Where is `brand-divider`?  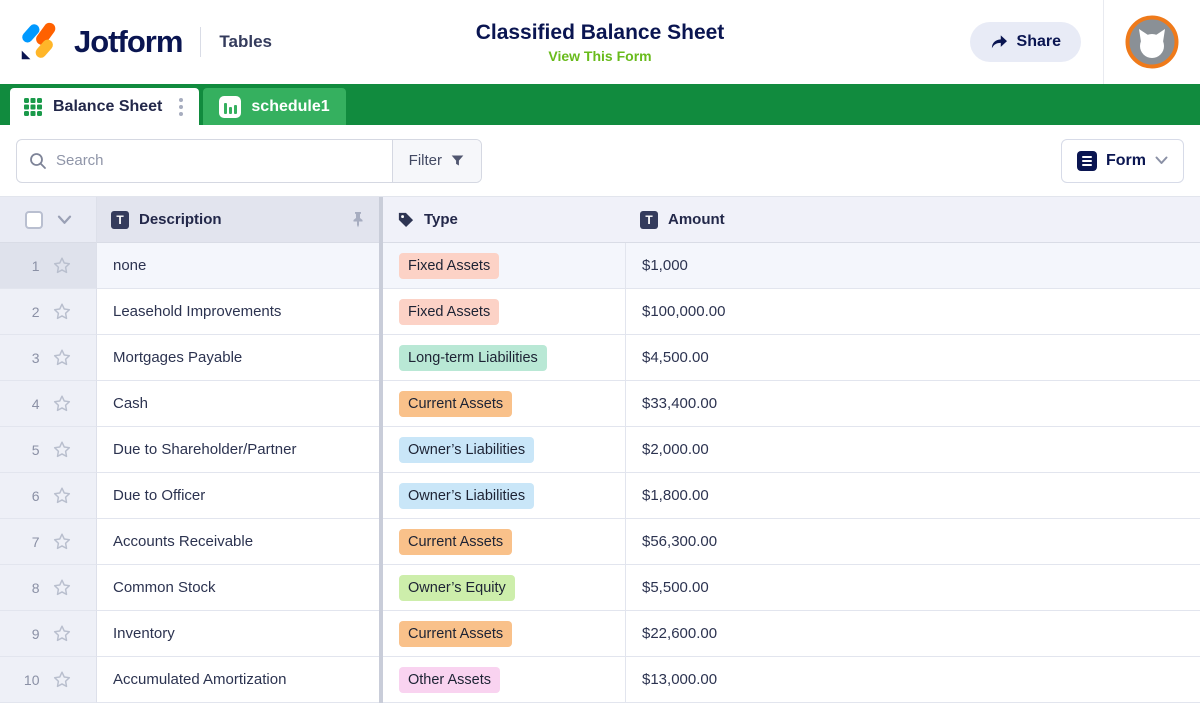 brand-divider is located at coordinates (201, 42).